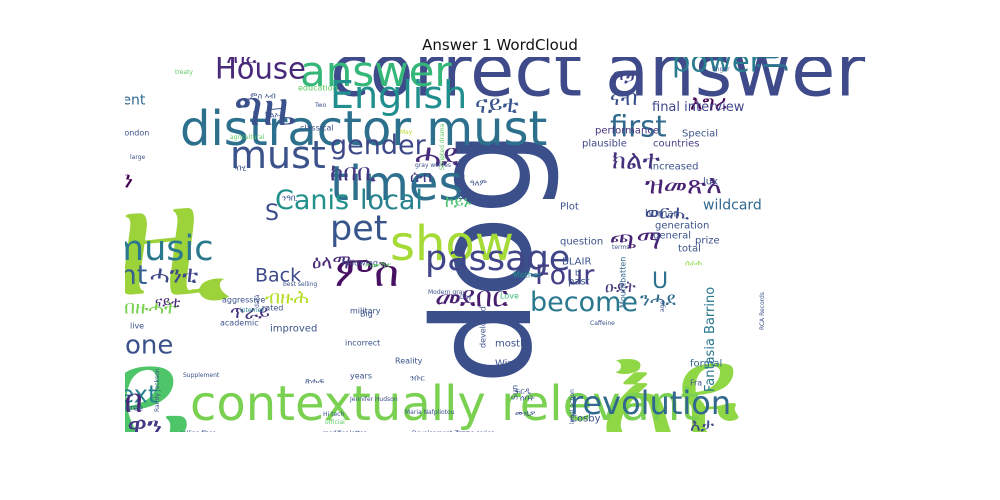 Image resolution: width=1000 pixels, height=500 pixels. Describe the element at coordinates (674, 166) in the screenshot. I see `word-77: increased` at that location.